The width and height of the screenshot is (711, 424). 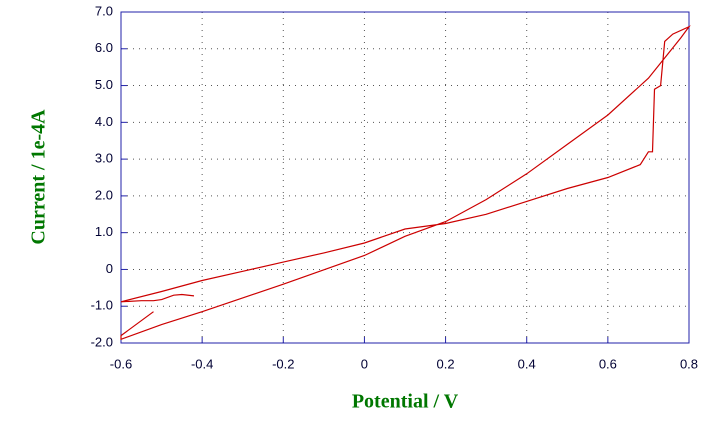 What do you see at coordinates (104, 47) in the screenshot?
I see `y-tick-label: 6.0` at bounding box center [104, 47].